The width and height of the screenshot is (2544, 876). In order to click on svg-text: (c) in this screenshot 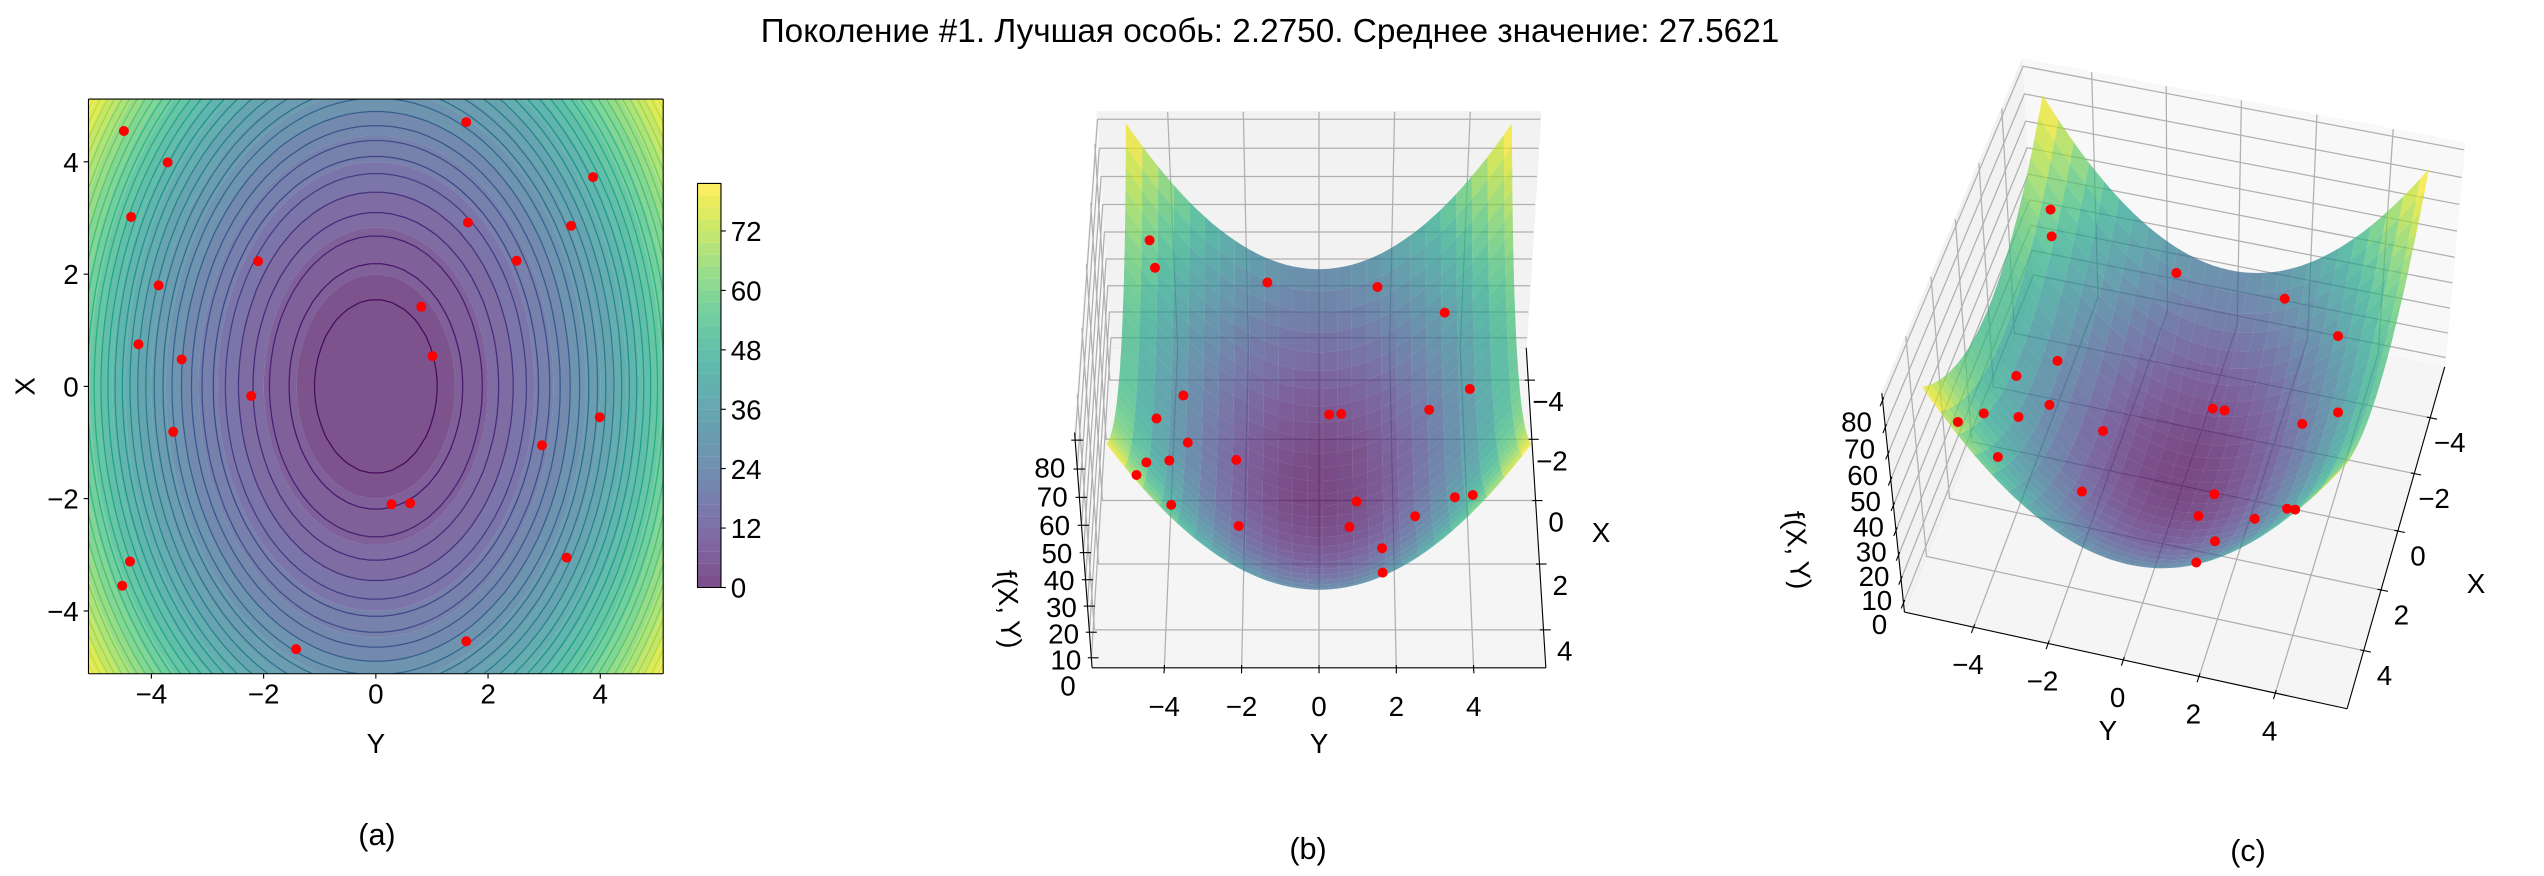, I will do `click(2248, 851)`.